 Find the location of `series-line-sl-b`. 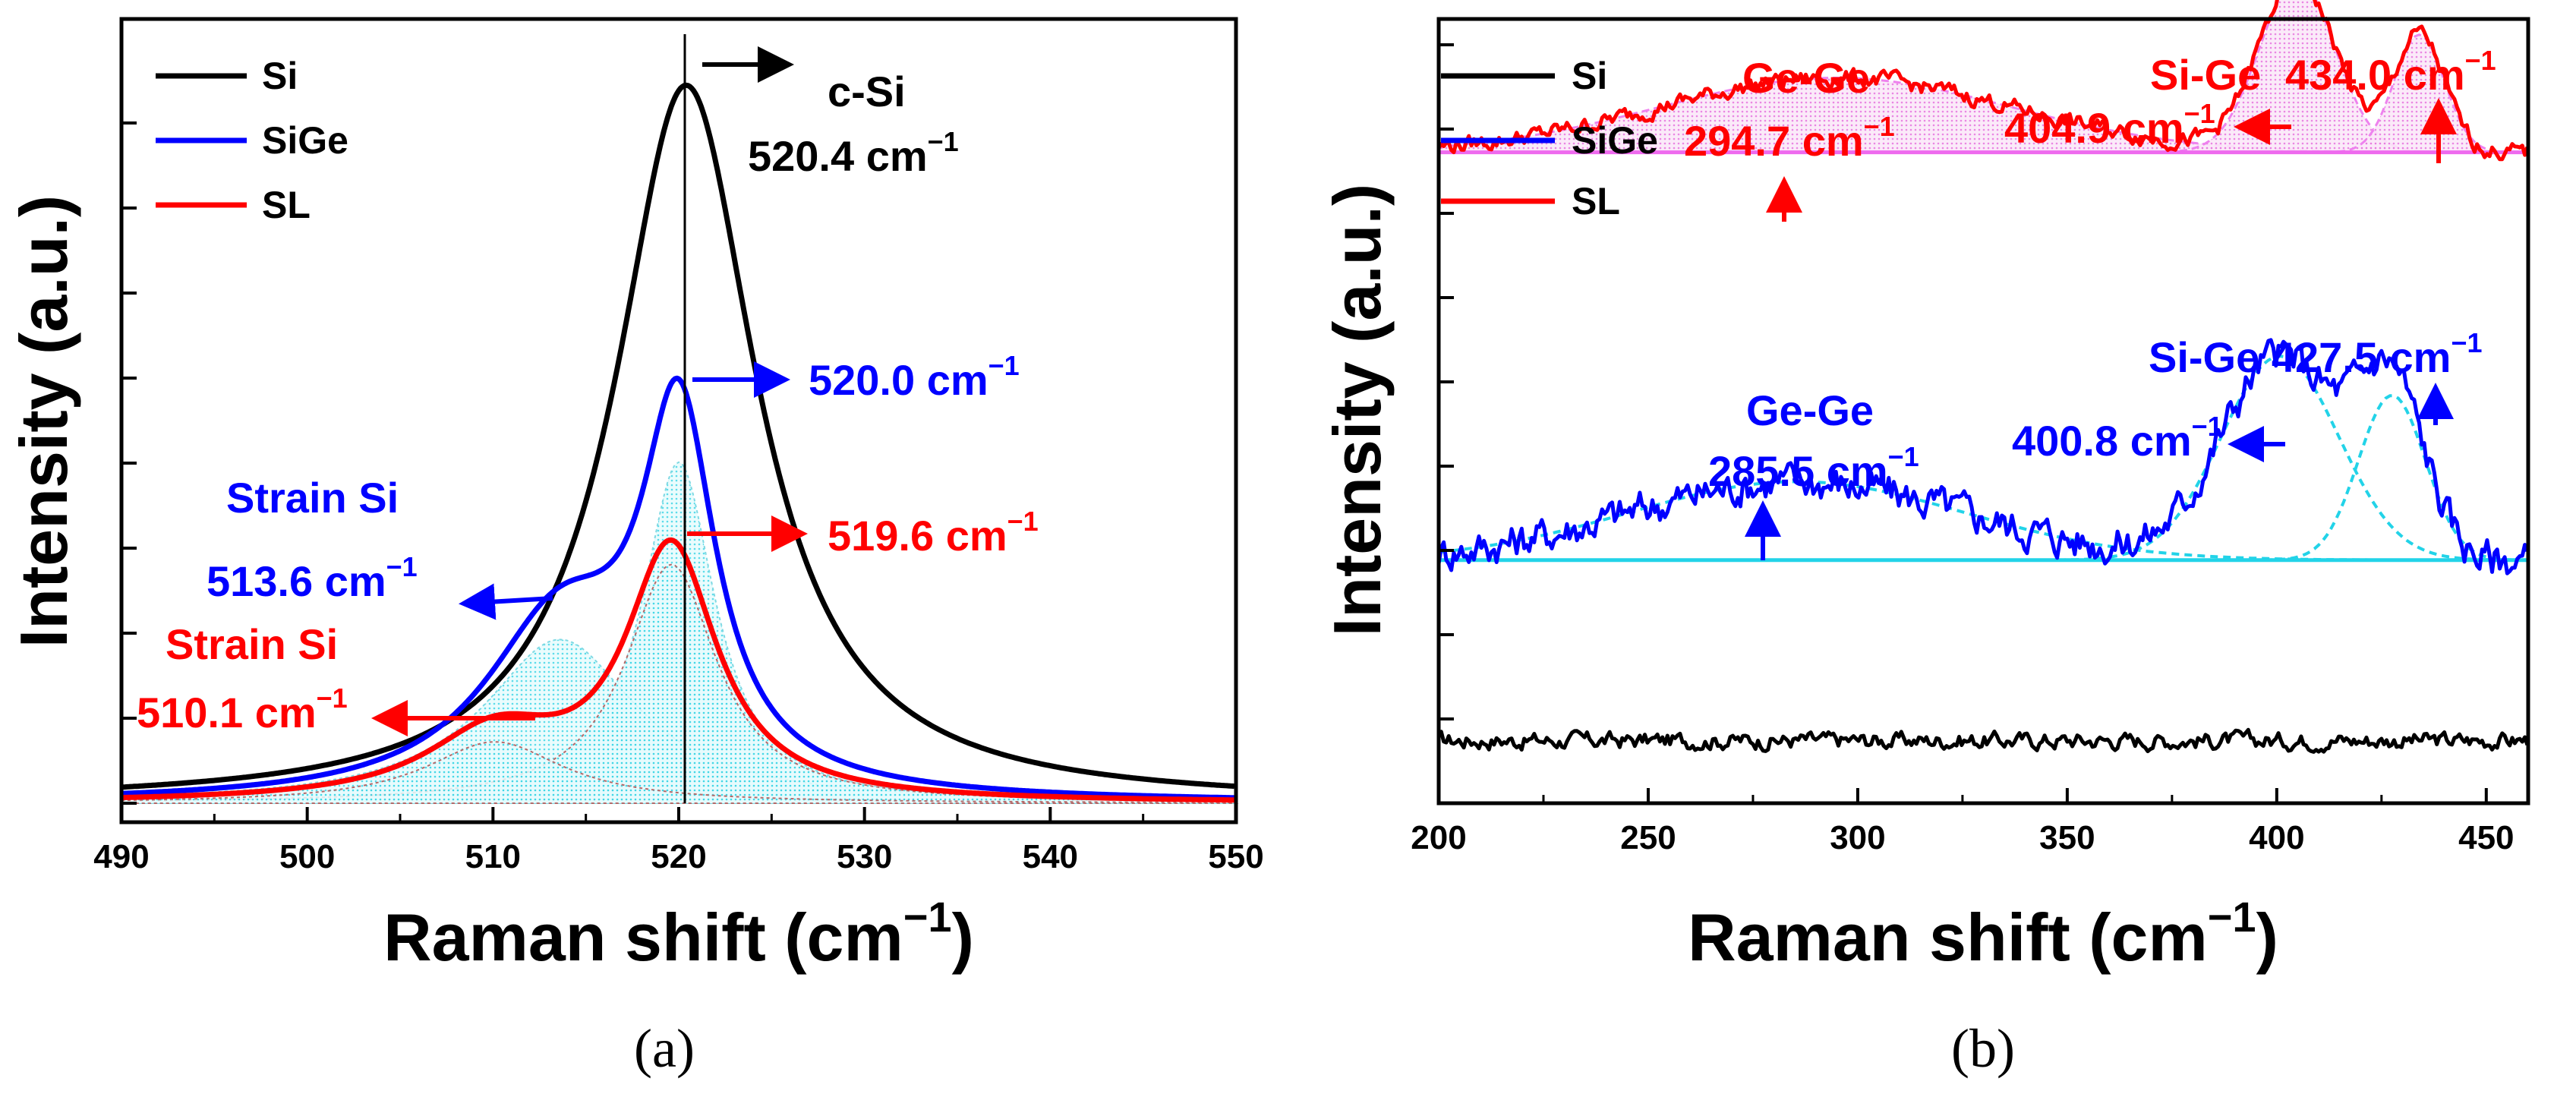

series-line-sl-b is located at coordinates (1983, 81).